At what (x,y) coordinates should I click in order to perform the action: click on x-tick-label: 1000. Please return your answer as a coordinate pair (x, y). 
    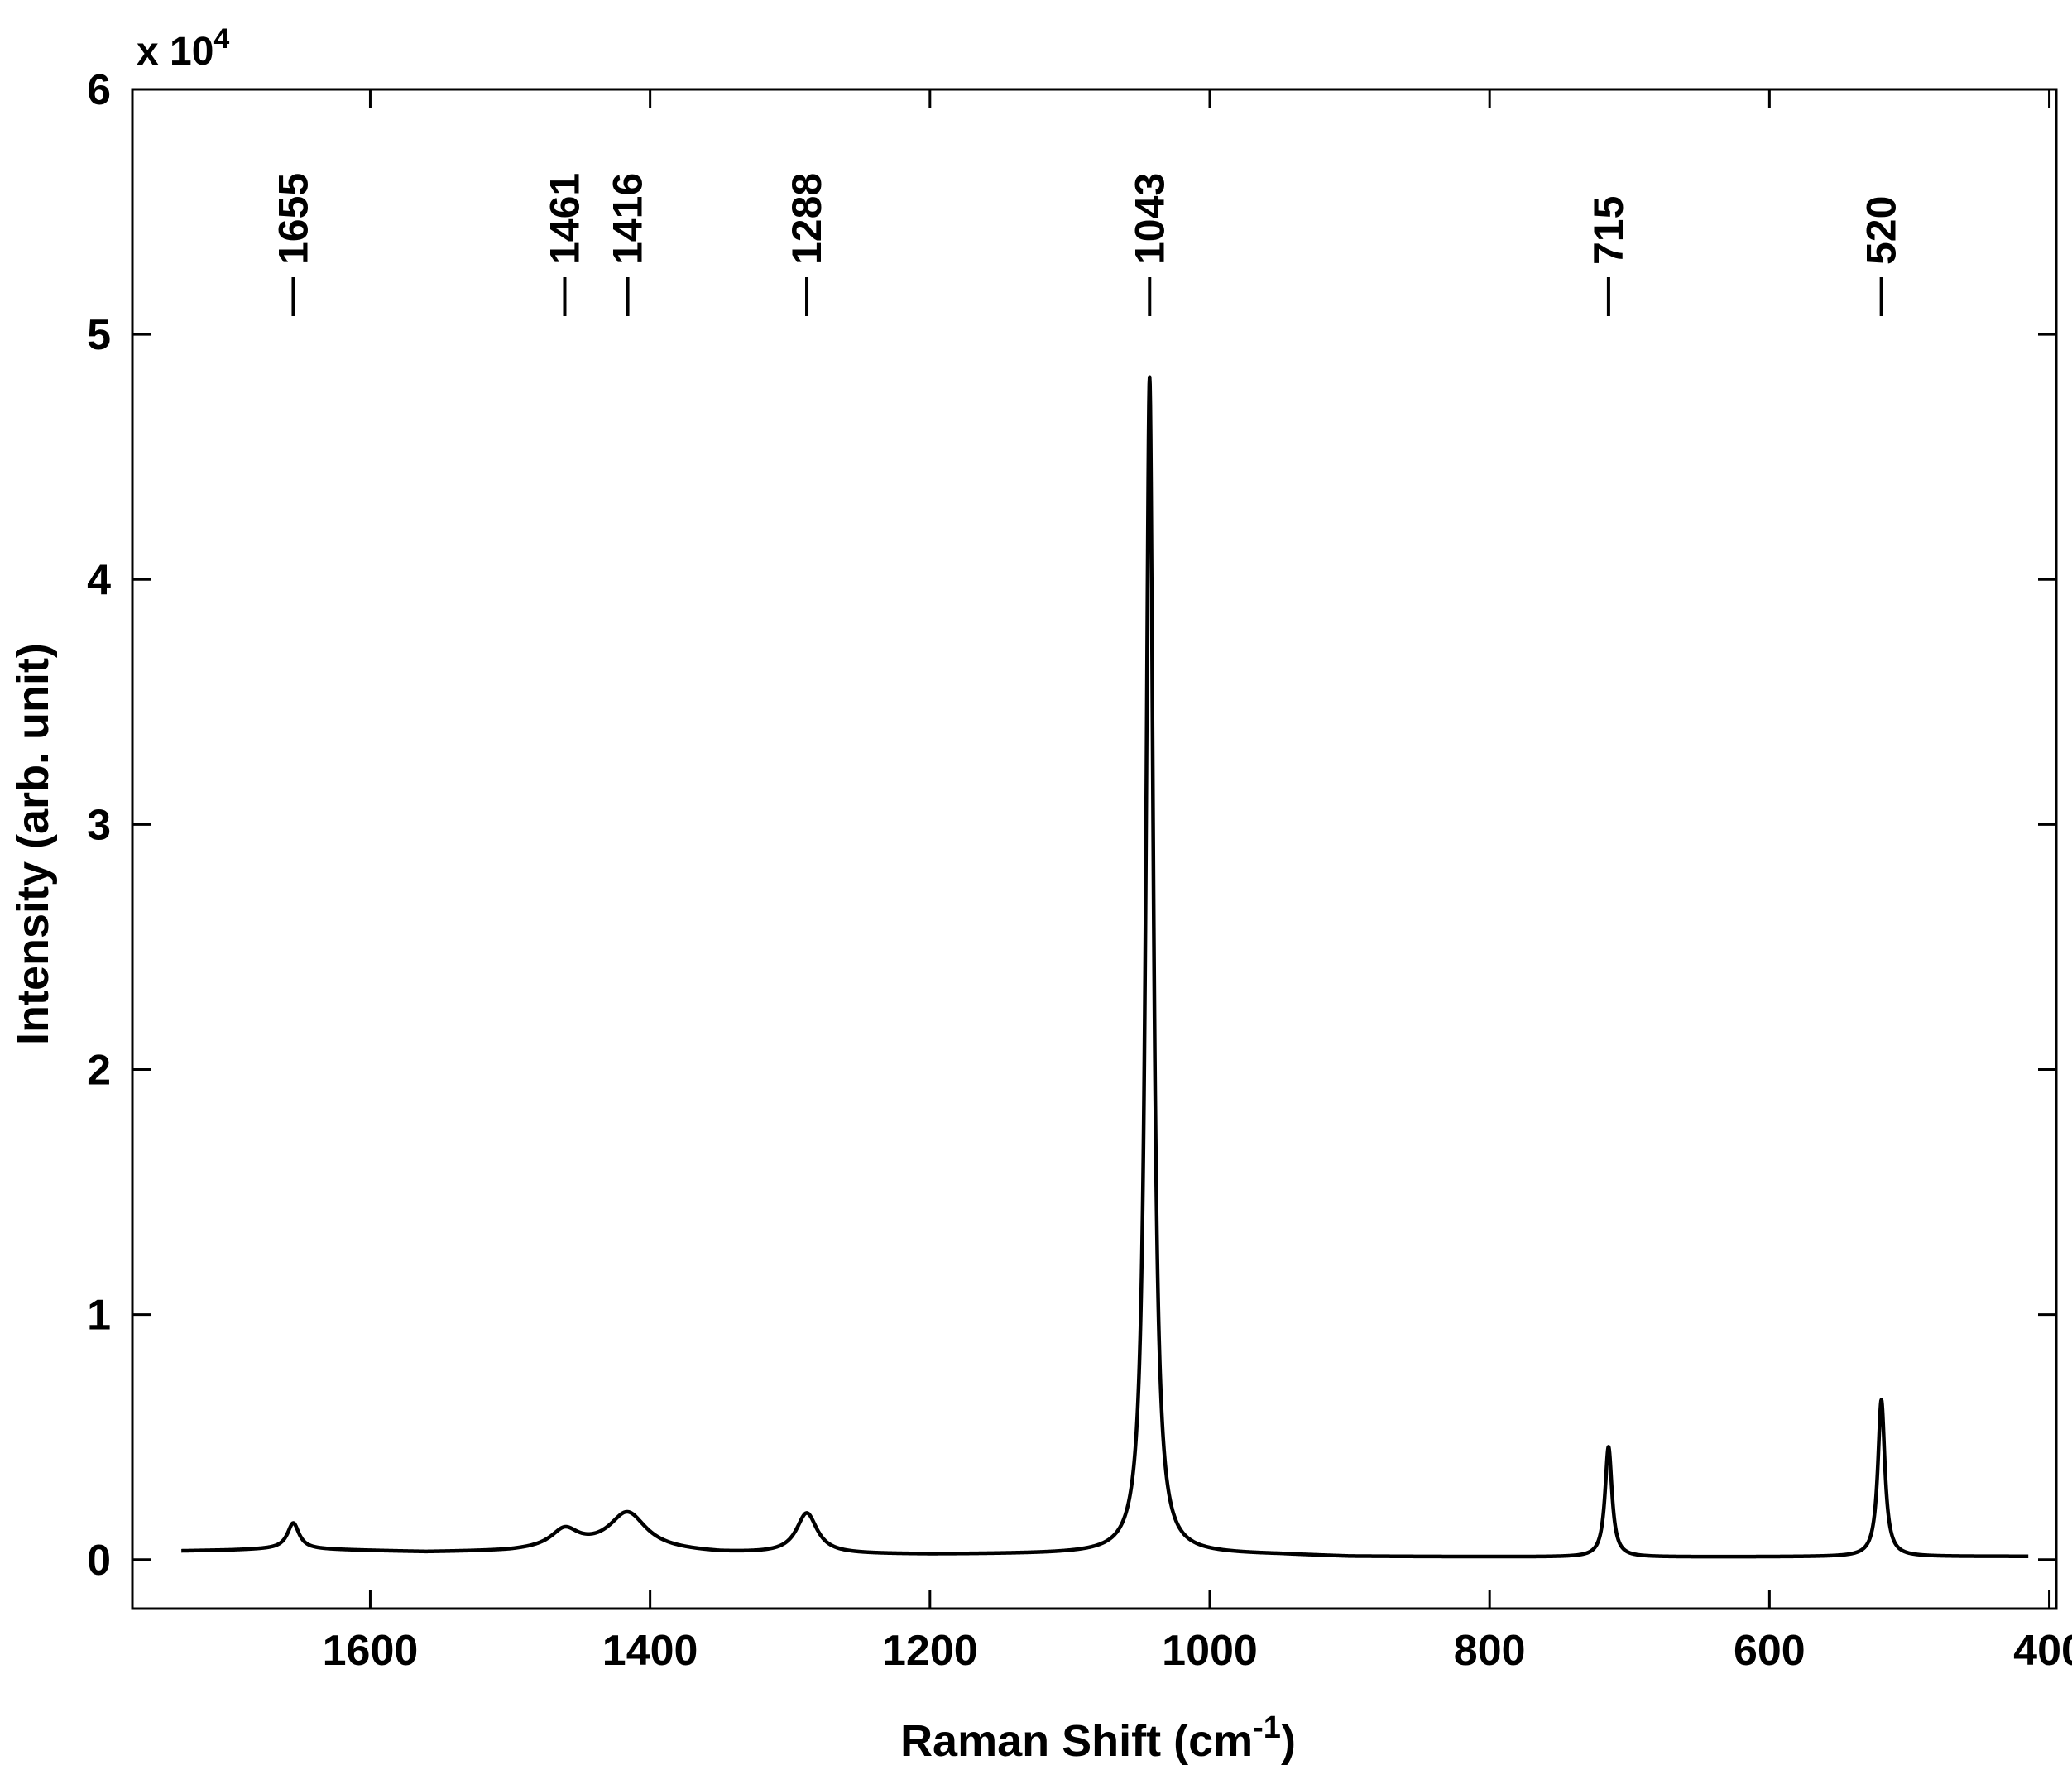
    Looking at the image, I should click on (1210, 1651).